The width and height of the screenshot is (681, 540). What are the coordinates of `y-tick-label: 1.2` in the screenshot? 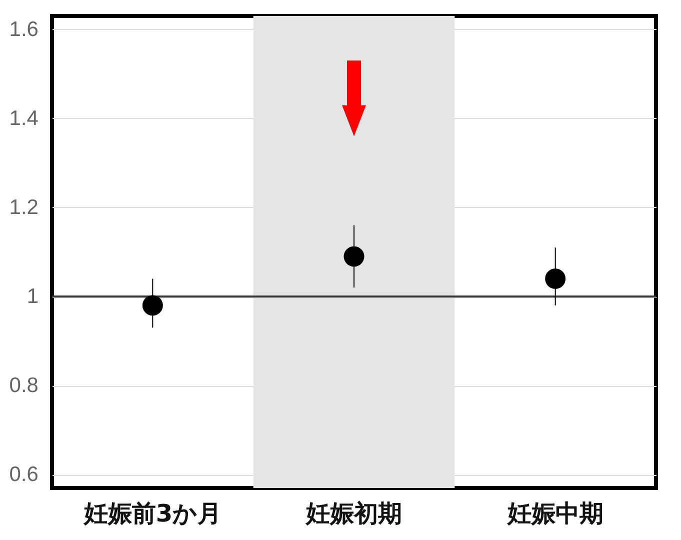 It's located at (23, 207).